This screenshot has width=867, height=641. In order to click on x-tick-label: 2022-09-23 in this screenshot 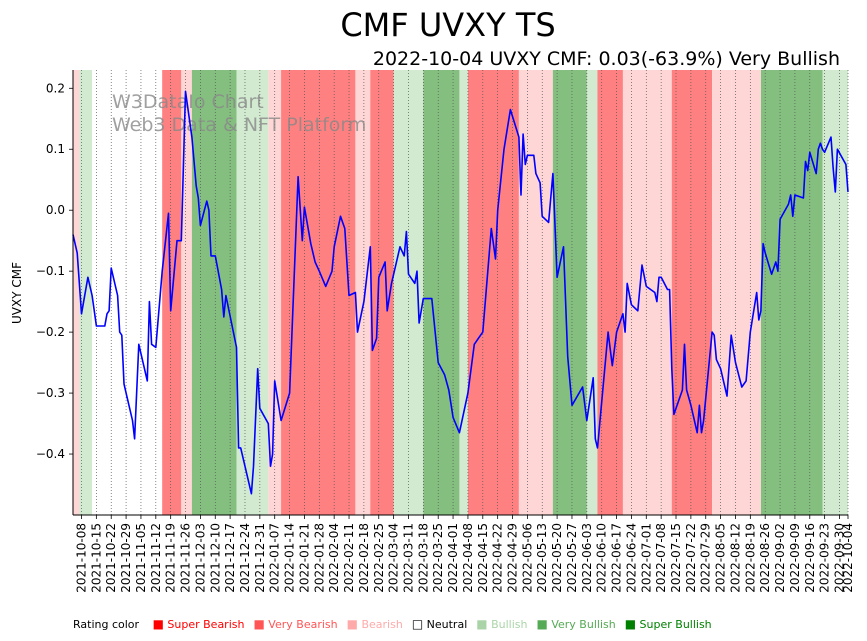, I will do `click(825, 558)`.